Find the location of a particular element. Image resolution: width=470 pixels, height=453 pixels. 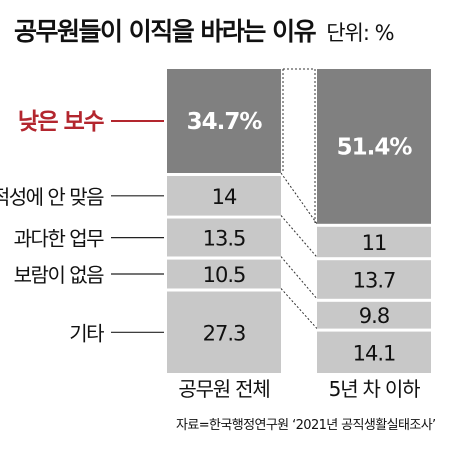

segment-value-label: 51.4% is located at coordinates (375, 147).